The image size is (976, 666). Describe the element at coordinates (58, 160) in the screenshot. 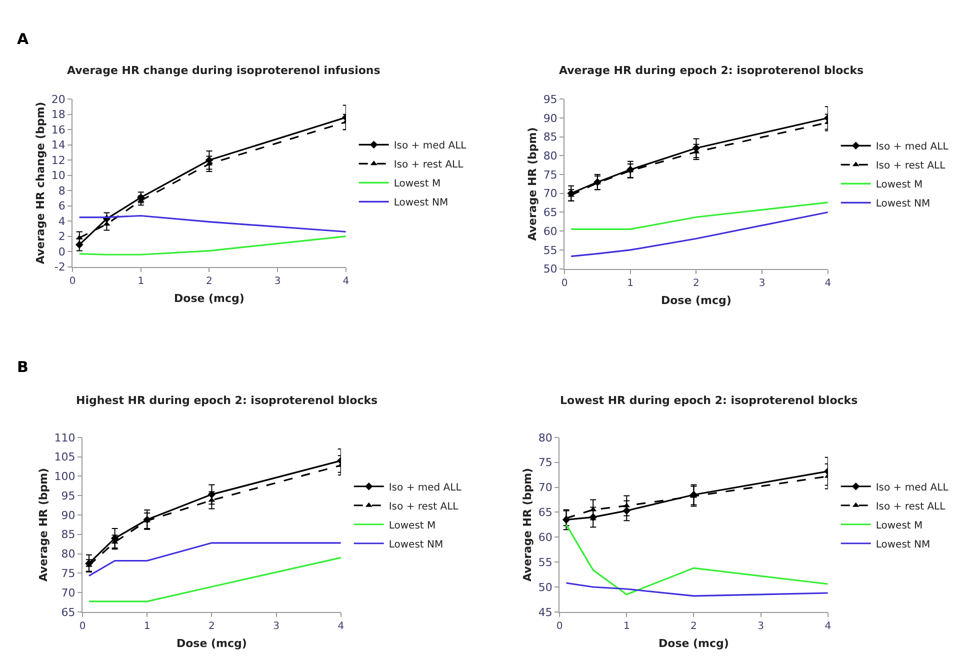

I see `y-tick-label: 12` at that location.